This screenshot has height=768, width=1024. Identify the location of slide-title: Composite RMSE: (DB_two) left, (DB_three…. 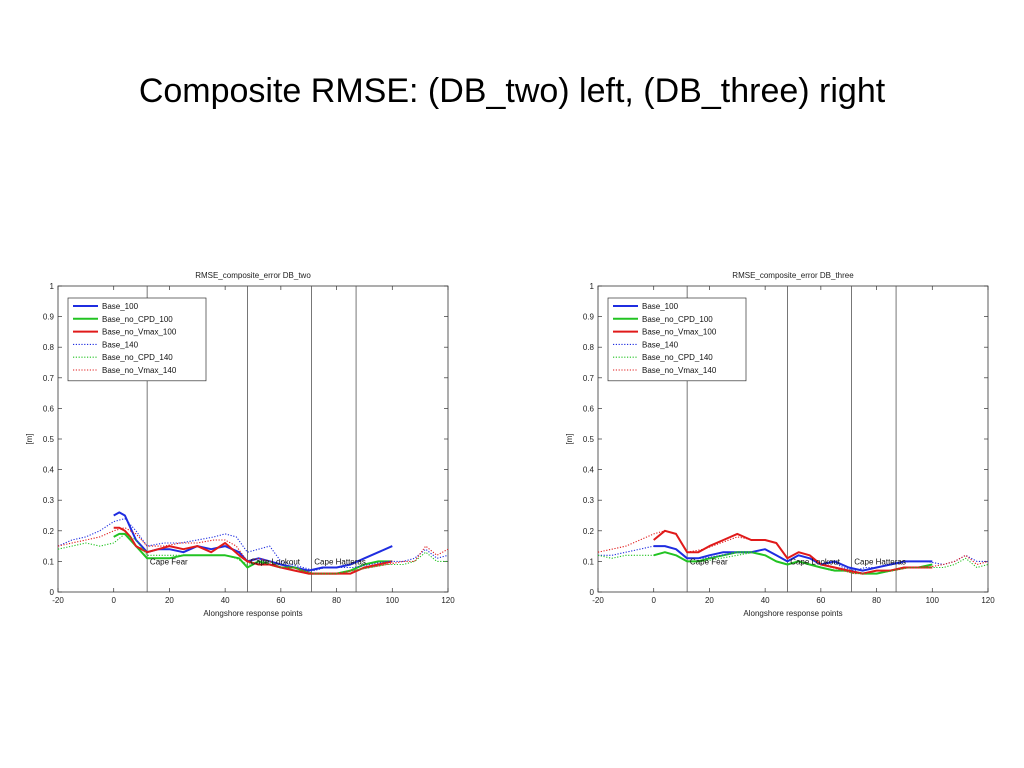
(512, 91).